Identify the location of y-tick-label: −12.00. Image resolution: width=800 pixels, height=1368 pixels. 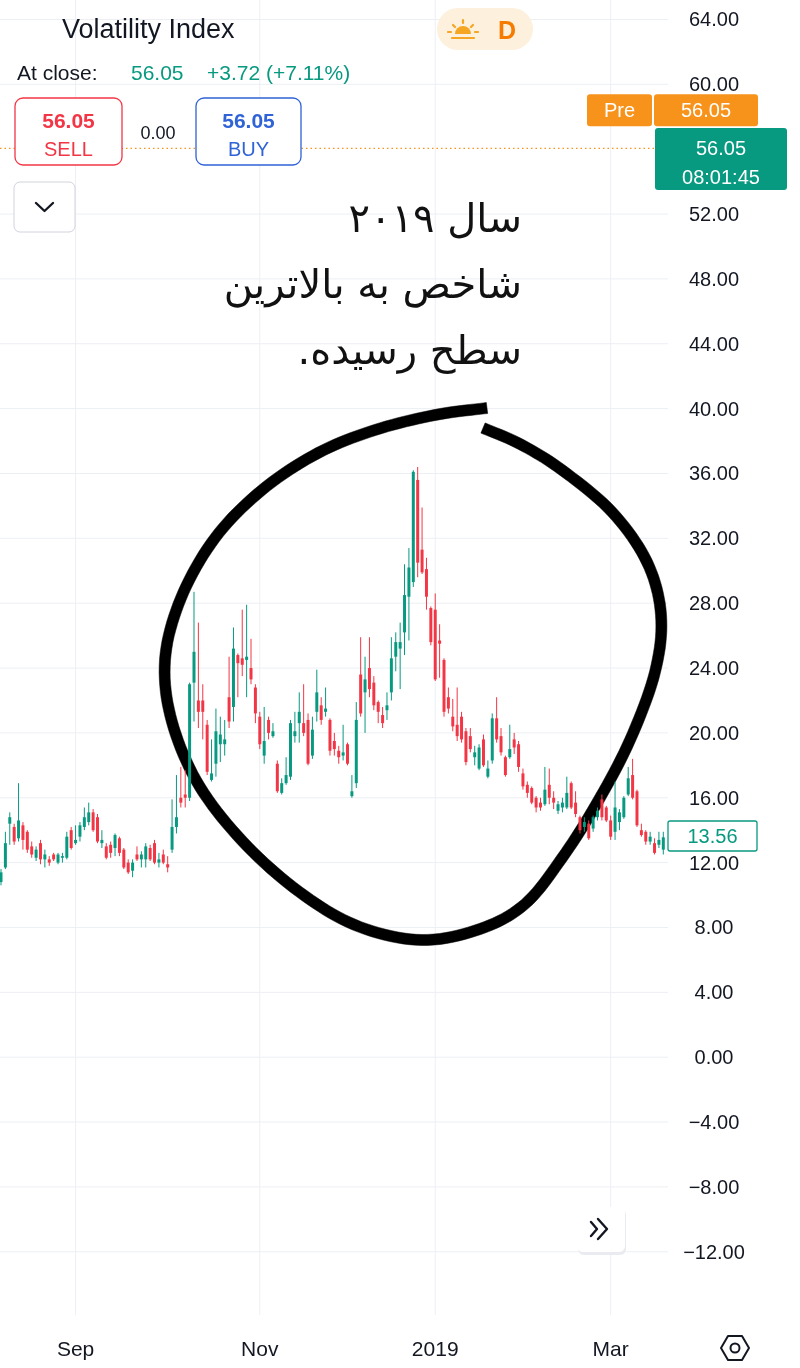
(714, 1251).